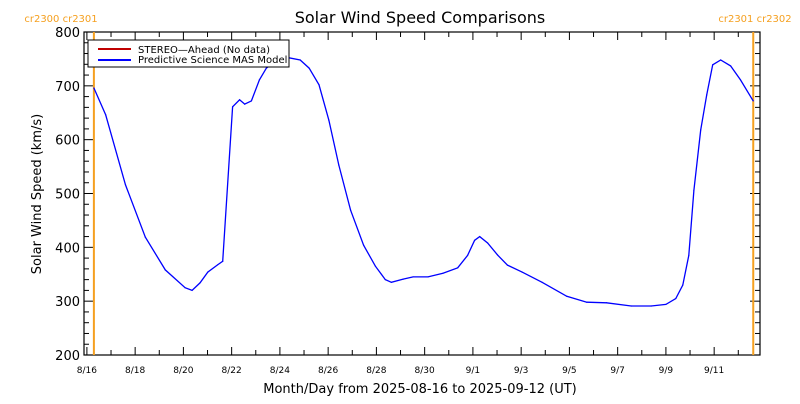  What do you see at coordinates (328, 371) in the screenshot?
I see `x-tick-label: 8/26` at bounding box center [328, 371].